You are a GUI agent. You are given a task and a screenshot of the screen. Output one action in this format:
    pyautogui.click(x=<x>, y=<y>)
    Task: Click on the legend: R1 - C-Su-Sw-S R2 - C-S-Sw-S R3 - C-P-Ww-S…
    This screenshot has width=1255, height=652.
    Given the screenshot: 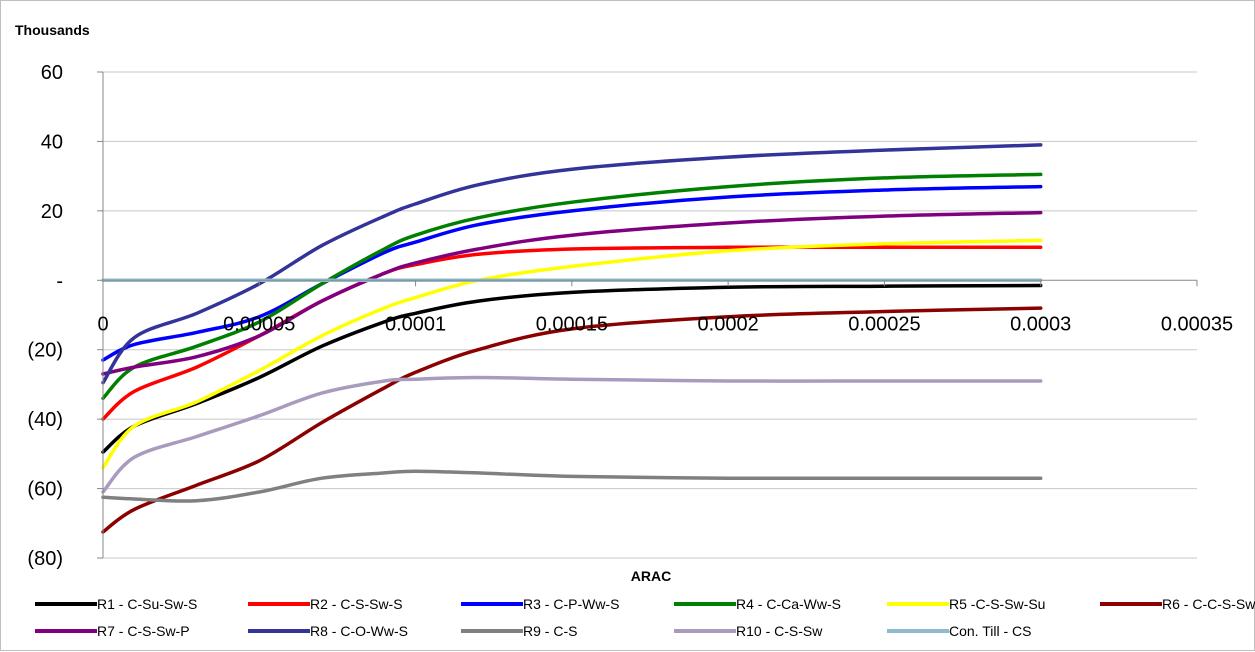 What is the action you would take?
    pyautogui.click(x=645, y=617)
    